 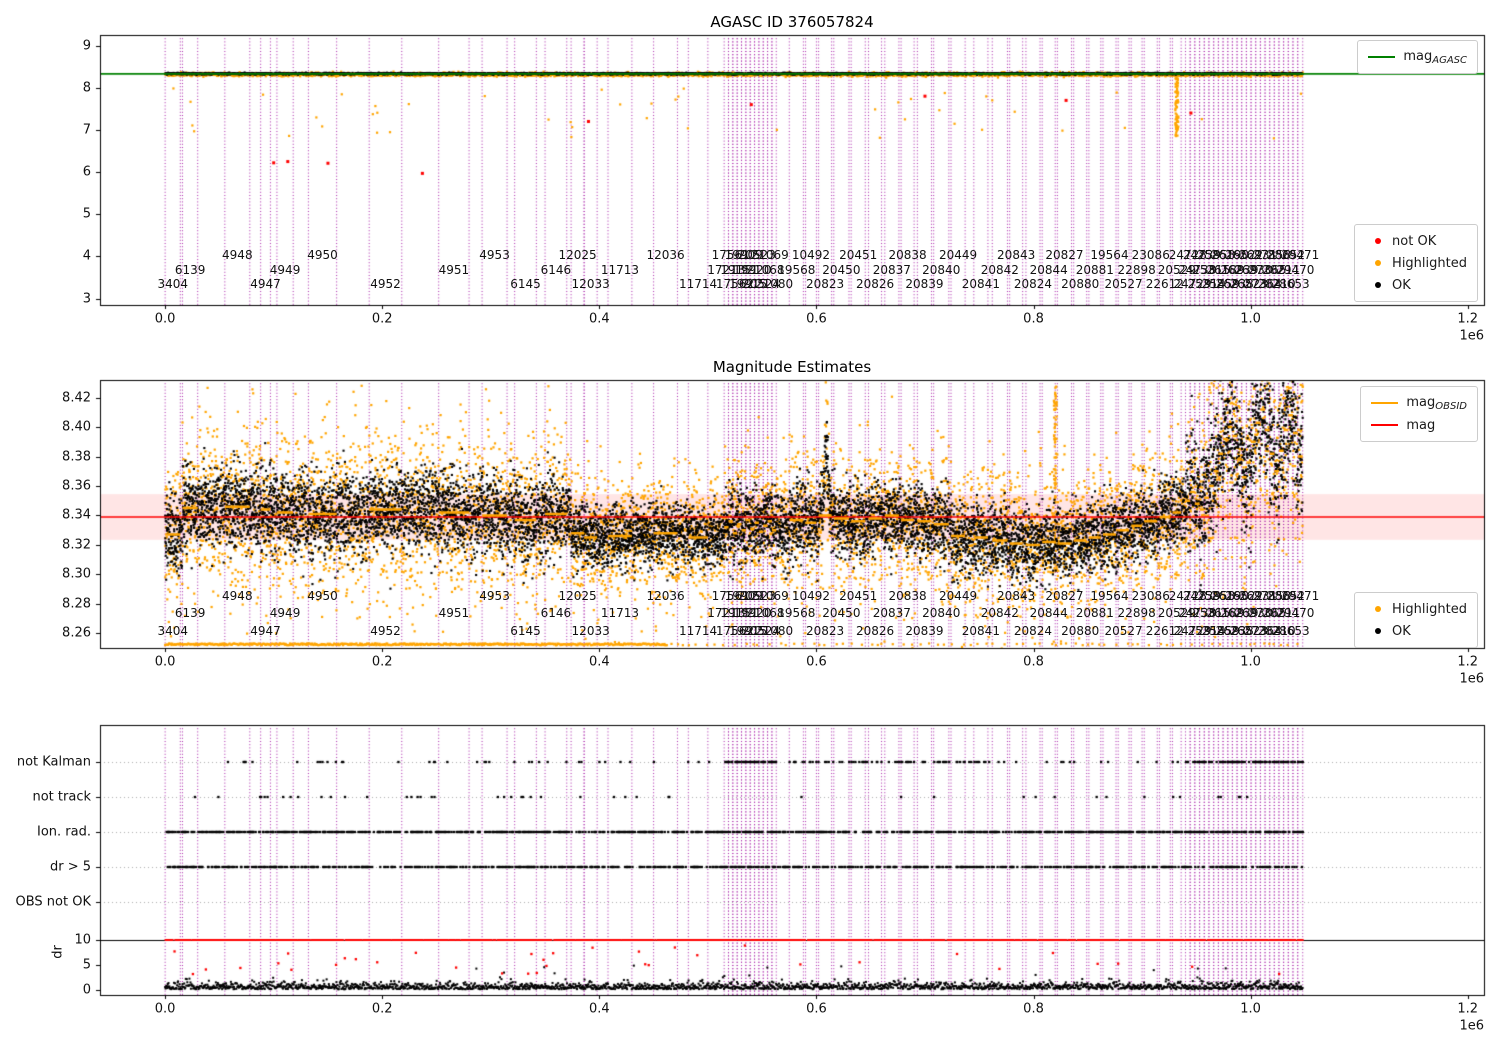 What do you see at coordinates (792, 22) in the screenshot?
I see `top-plot-title: AGASC ID 376057824` at bounding box center [792, 22].